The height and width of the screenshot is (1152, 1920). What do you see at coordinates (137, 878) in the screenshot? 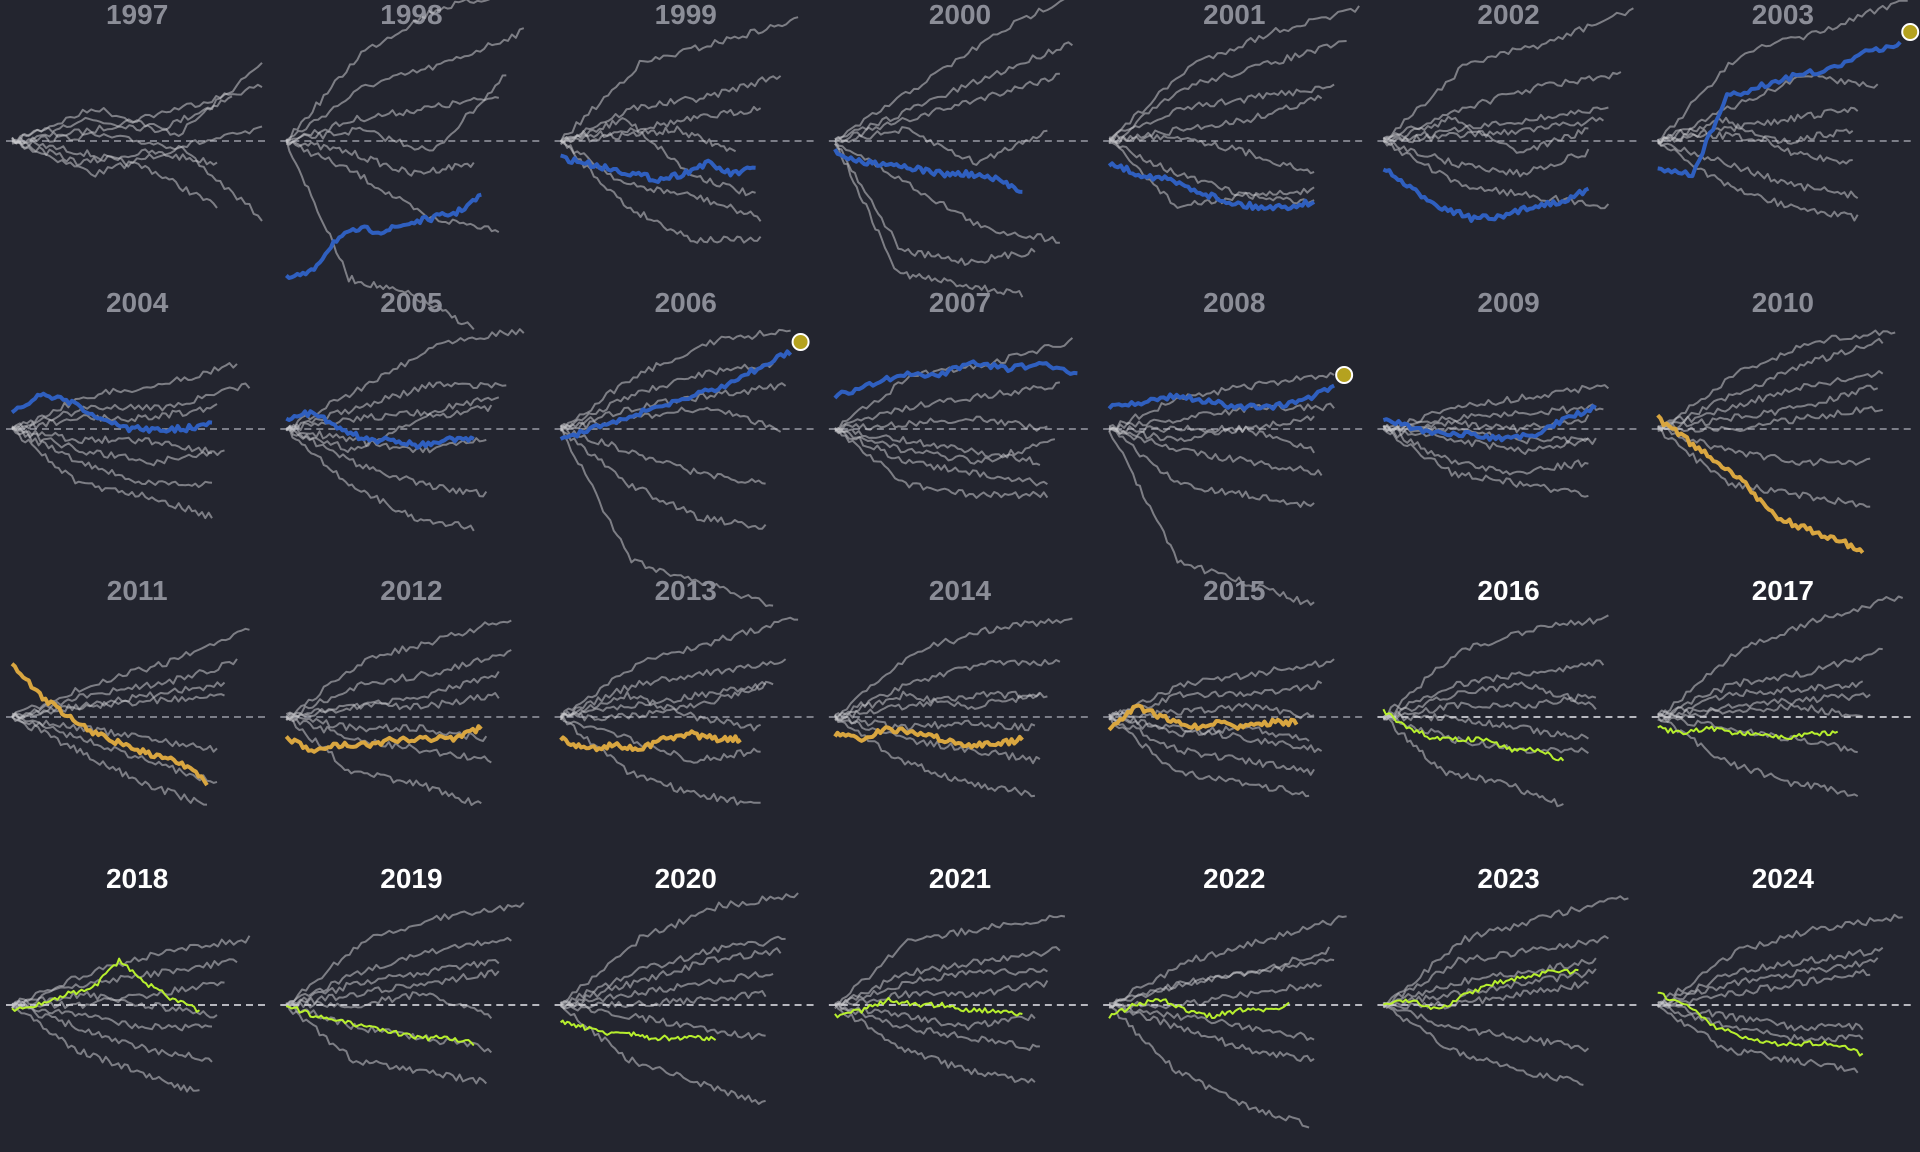
I see `panel-title: 2018` at bounding box center [137, 878].